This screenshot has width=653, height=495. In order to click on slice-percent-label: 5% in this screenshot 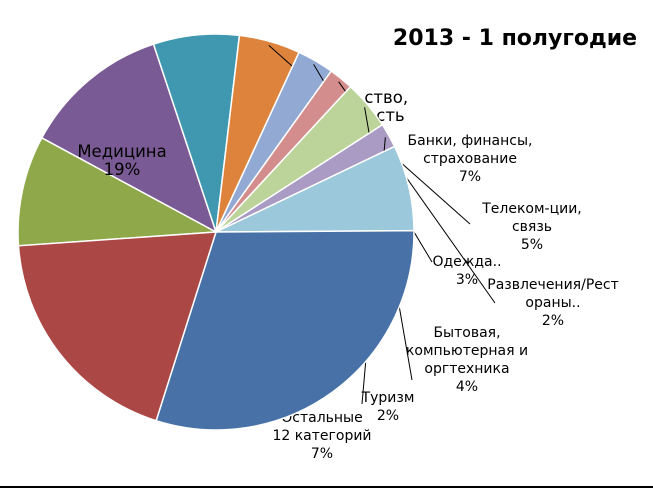, I will do `click(532, 245)`.